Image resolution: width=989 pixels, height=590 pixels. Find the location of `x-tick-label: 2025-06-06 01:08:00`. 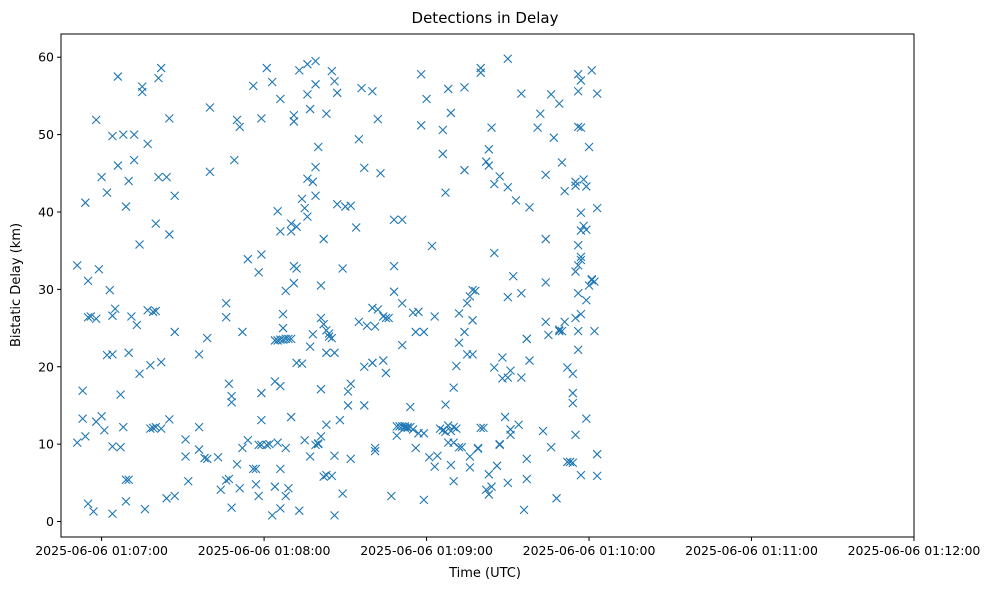

x-tick-label: 2025-06-06 01:08:00 is located at coordinates (264, 550).